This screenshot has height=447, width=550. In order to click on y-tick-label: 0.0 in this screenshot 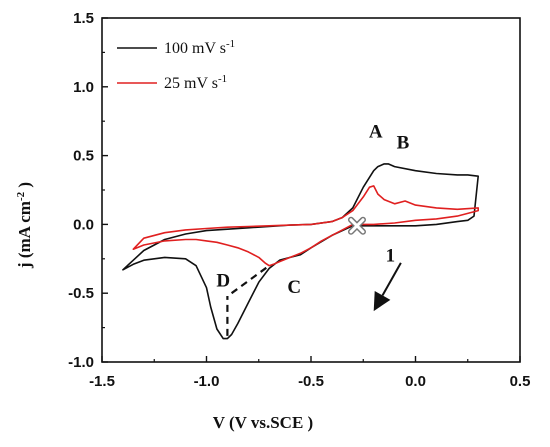, I will do `click(83, 224)`.